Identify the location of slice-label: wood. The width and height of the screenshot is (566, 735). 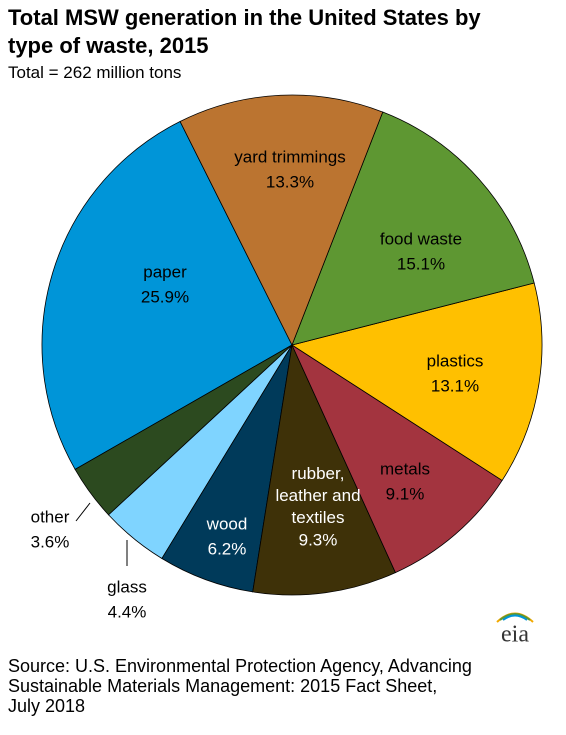
(227, 523).